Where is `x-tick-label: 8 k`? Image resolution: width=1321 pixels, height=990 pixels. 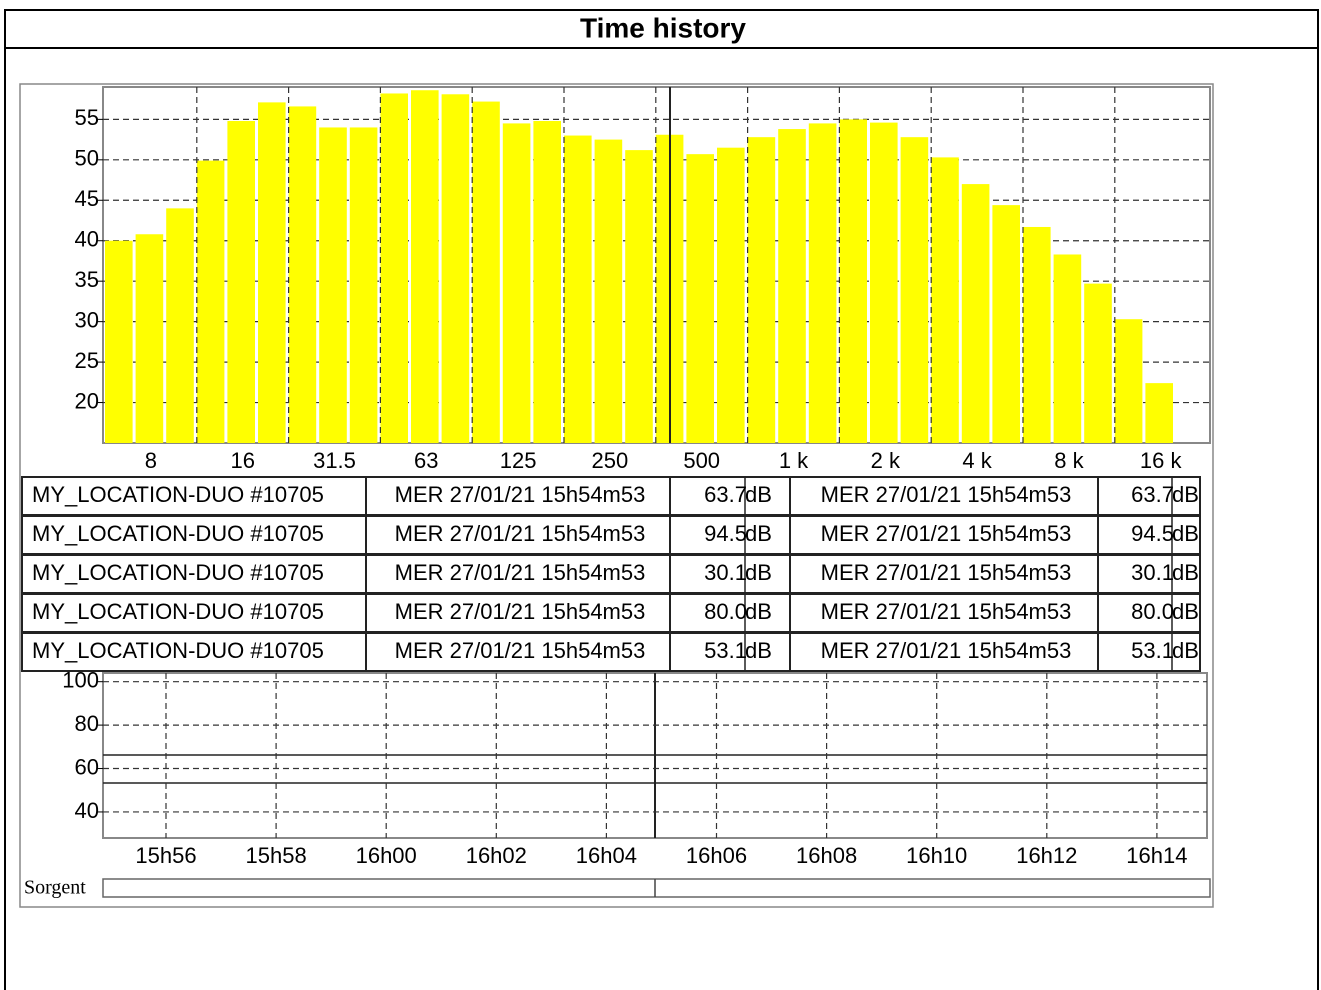 x-tick-label: 8 k is located at coordinates (1069, 460).